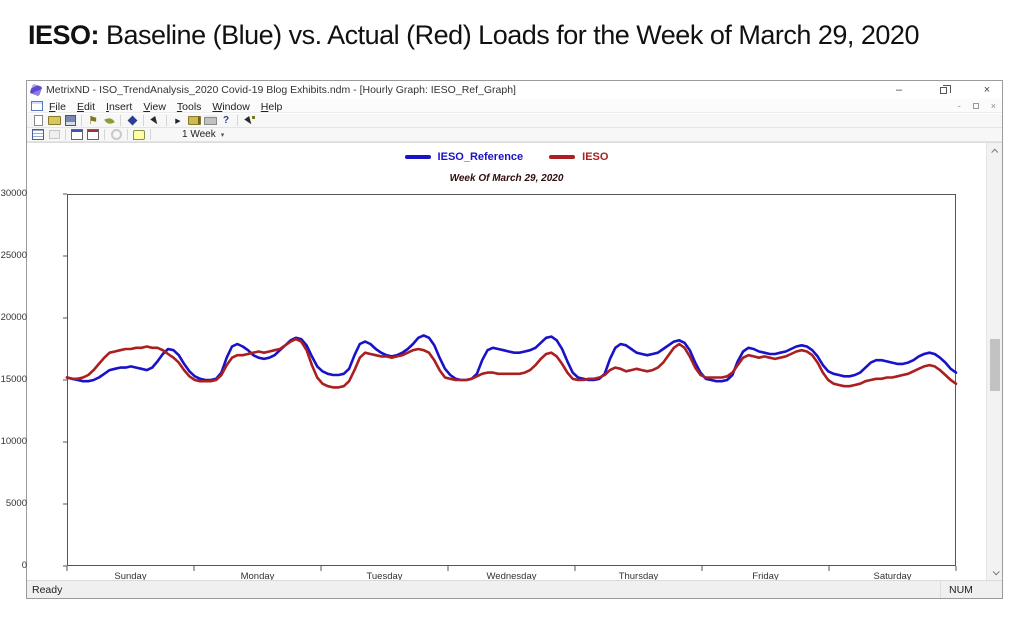 The width and height of the screenshot is (1024, 630). What do you see at coordinates (54, 134) in the screenshot?
I see `link-disabled-icon` at bounding box center [54, 134].